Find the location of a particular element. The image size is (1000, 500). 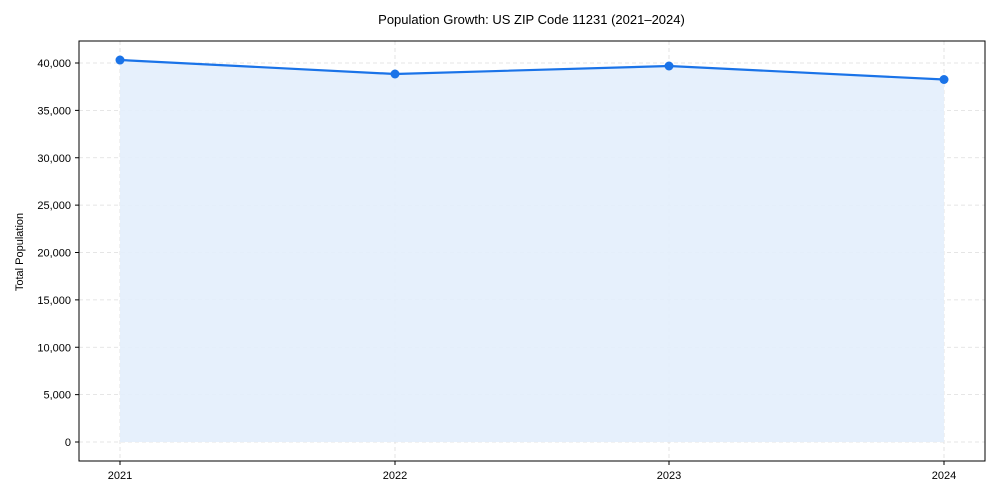

y-tick-label: 10,000 is located at coordinates (54, 348).